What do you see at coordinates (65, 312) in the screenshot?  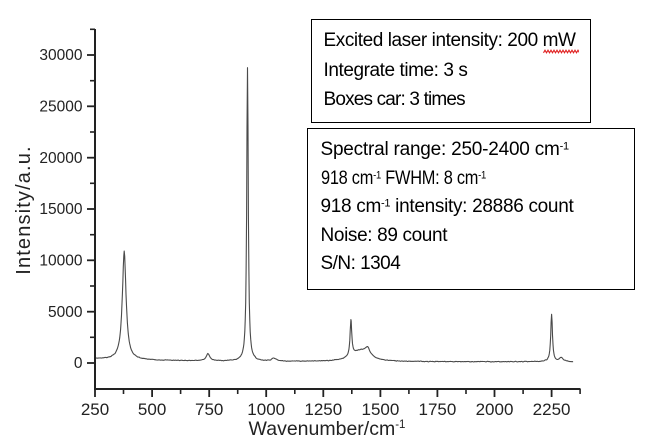 I see `svg-text: 5000` at bounding box center [65, 312].